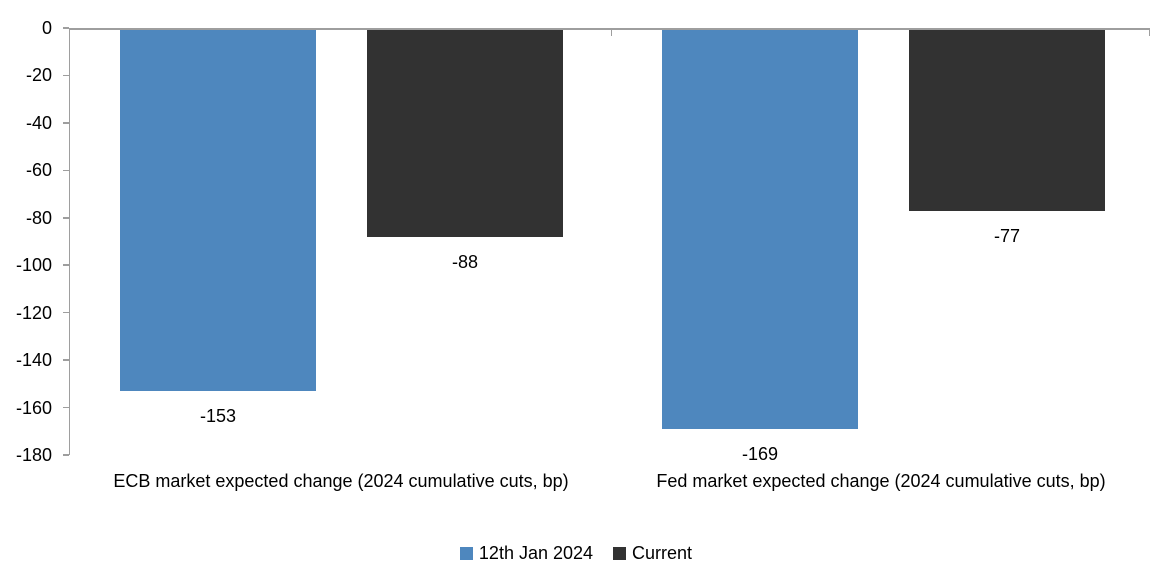  Describe the element at coordinates (33, 455) in the screenshot. I see `y-axis-tick-label: -180` at that location.